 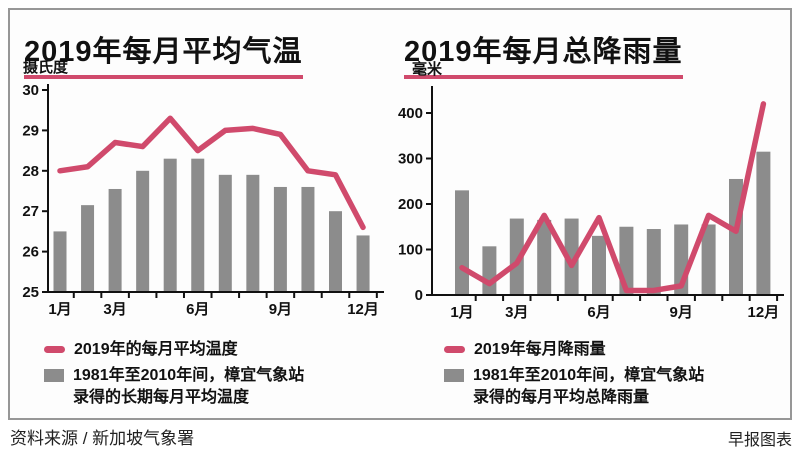 What do you see at coordinates (211, 173) in the screenshot?
I see `line-series` at bounding box center [211, 173].